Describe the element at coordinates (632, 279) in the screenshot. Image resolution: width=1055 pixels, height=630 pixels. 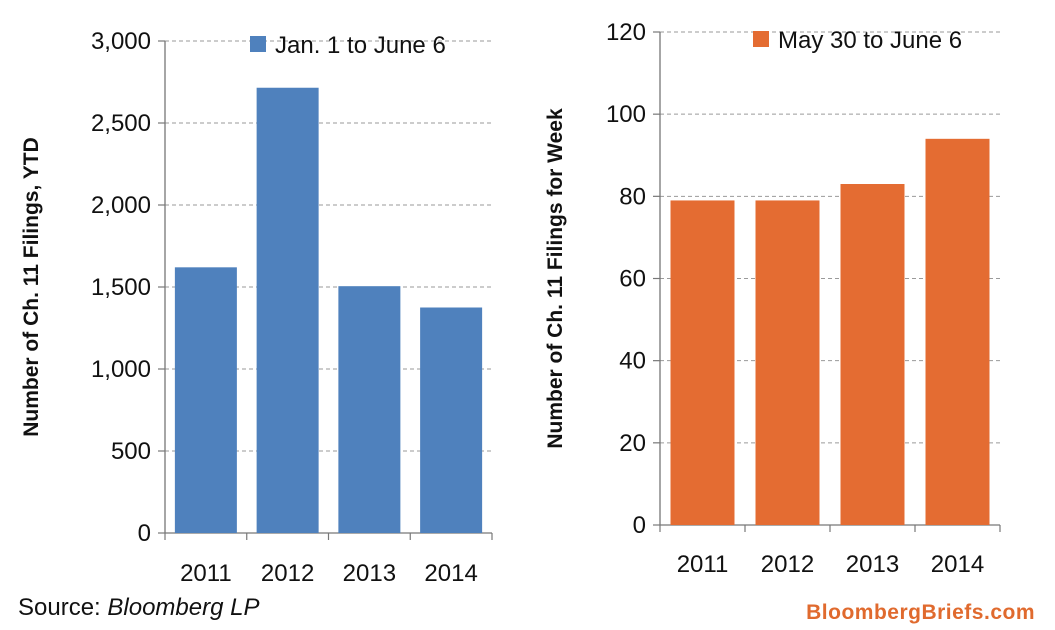
I see `y-tick-label: 60` at that location.